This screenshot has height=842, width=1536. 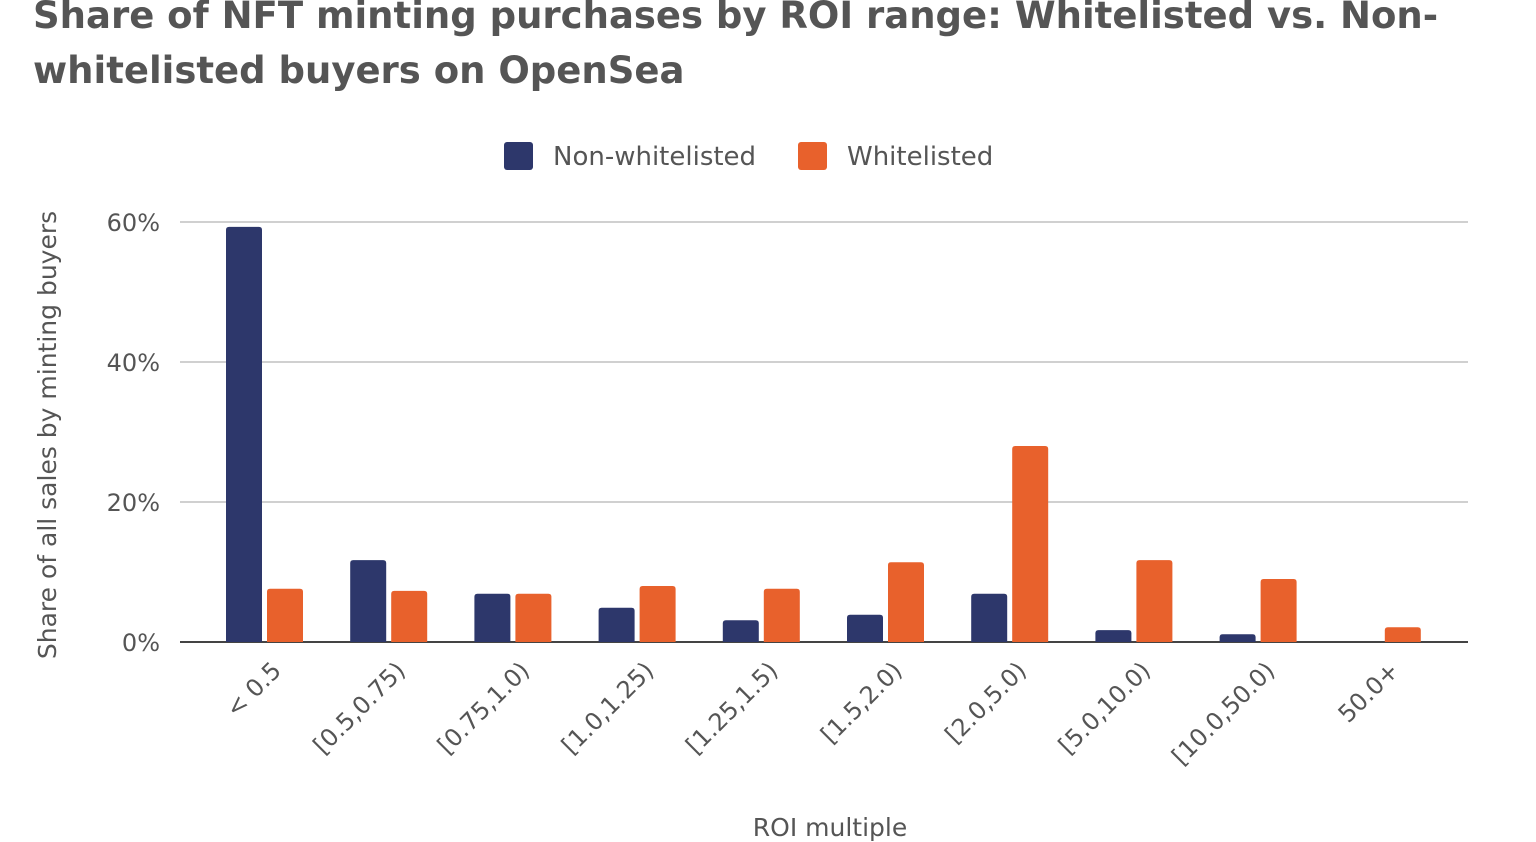 What do you see at coordinates (359, 707) in the screenshot?
I see `x-tick-label: [0.5,0.75)` at bounding box center [359, 707].